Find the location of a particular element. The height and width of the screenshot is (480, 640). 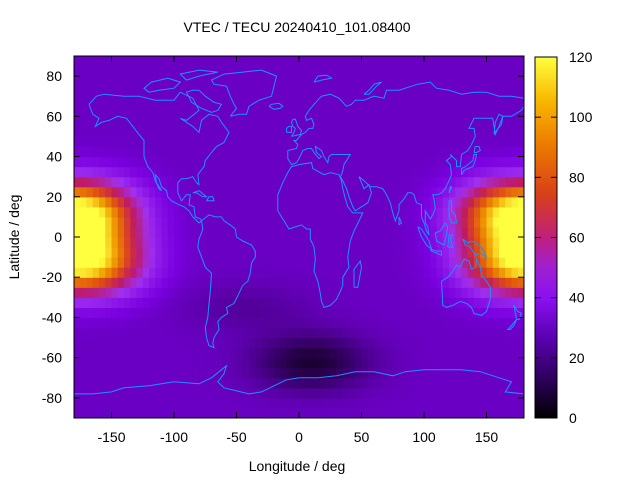

y-tick-label: 40 is located at coordinates (54, 157).